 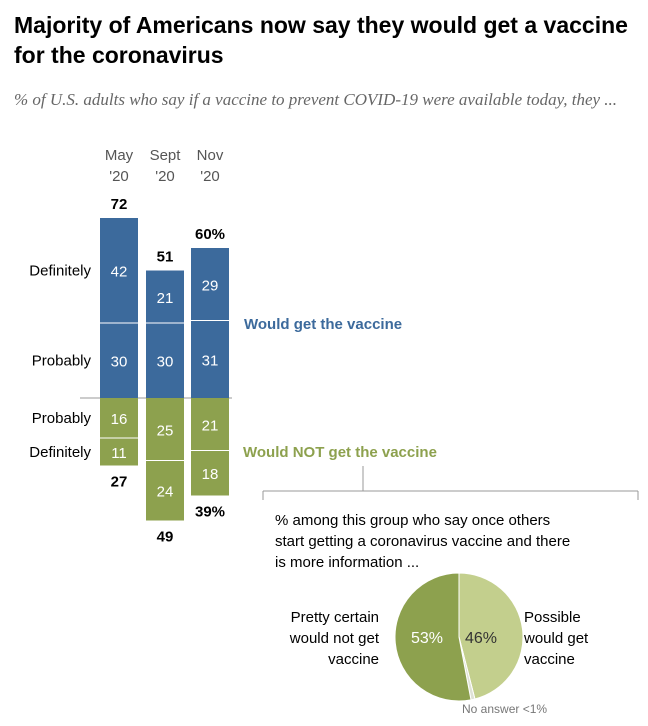 I want to click on pie-side-label-left: vaccine, so click(x=353, y=659).